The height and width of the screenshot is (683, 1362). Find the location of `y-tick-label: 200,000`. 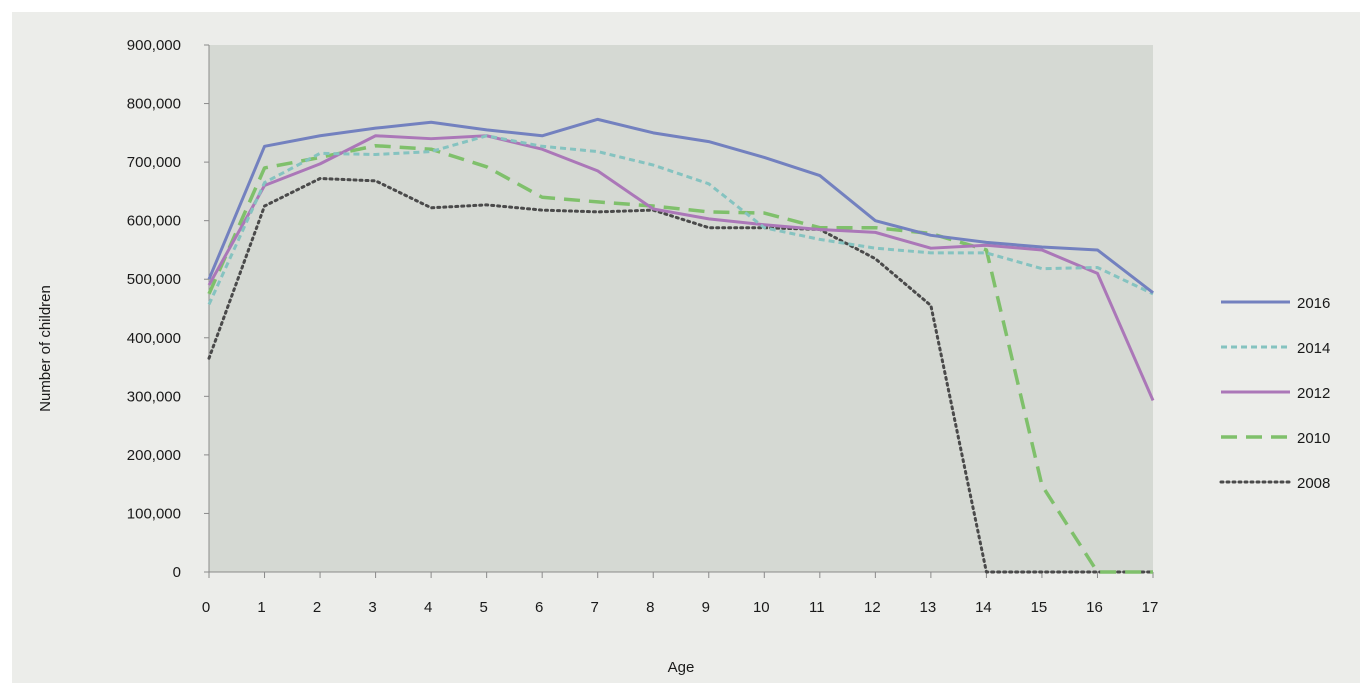

y-tick-label: 200,000 is located at coordinates (154, 455).